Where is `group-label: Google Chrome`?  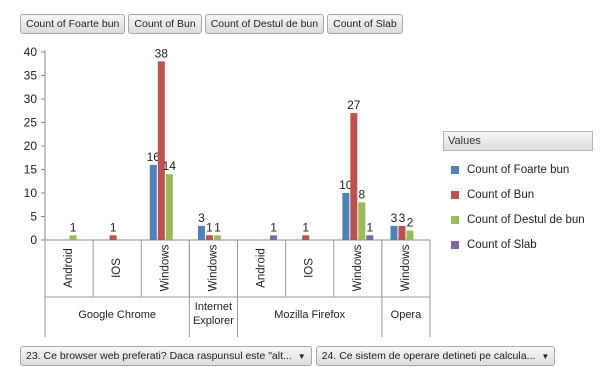
group-label: Google Chrome is located at coordinates (117, 315).